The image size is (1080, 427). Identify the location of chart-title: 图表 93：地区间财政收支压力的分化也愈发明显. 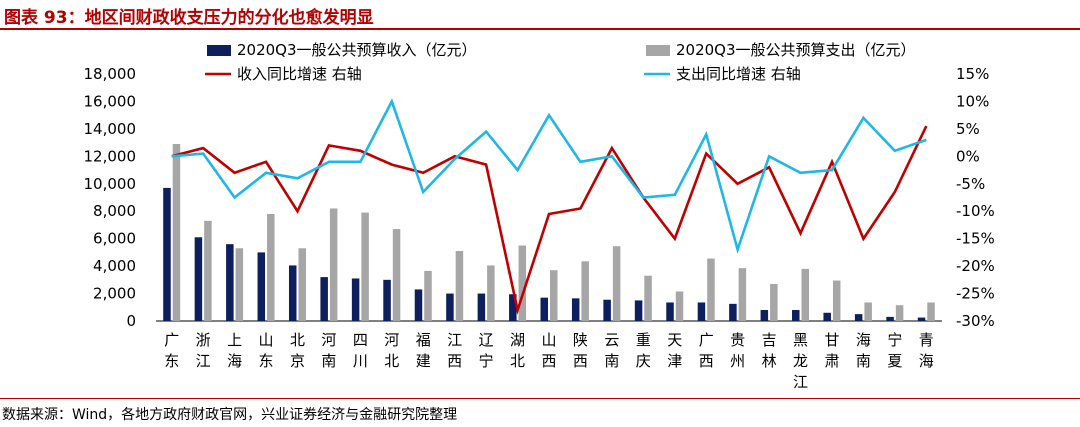
(189, 18).